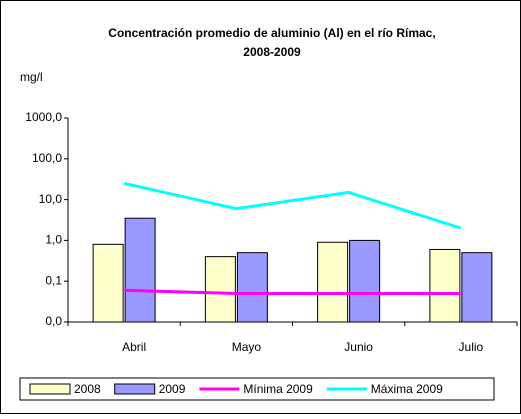 The width and height of the screenshot is (521, 419). What do you see at coordinates (51, 199) in the screenshot?
I see `y-tick-label: 10,0` at bounding box center [51, 199].